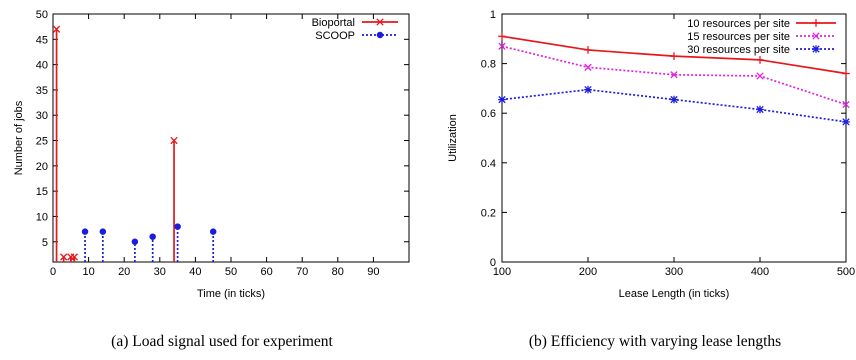 Image resolution: width=856 pixels, height=360 pixels. What do you see at coordinates (738, 37) in the screenshot?
I see `legend-label: 15 resources per site` at bounding box center [738, 37].